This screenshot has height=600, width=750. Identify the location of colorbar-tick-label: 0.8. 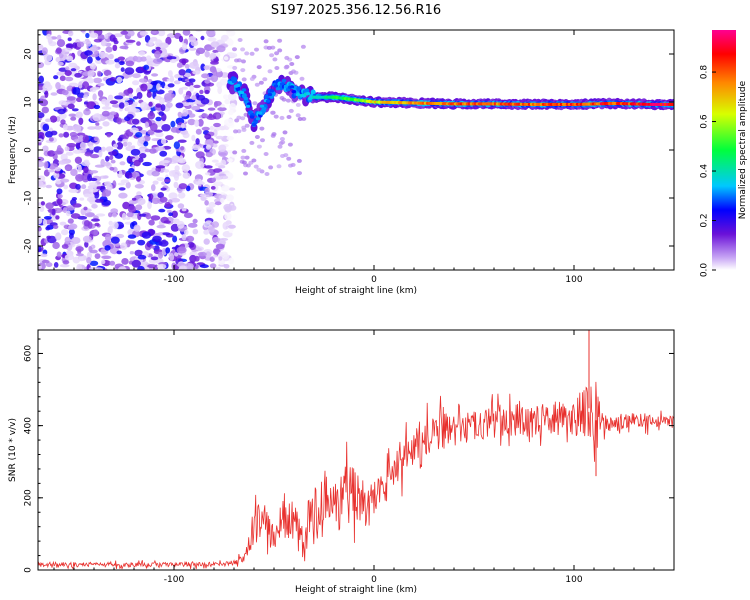
(705, 72).